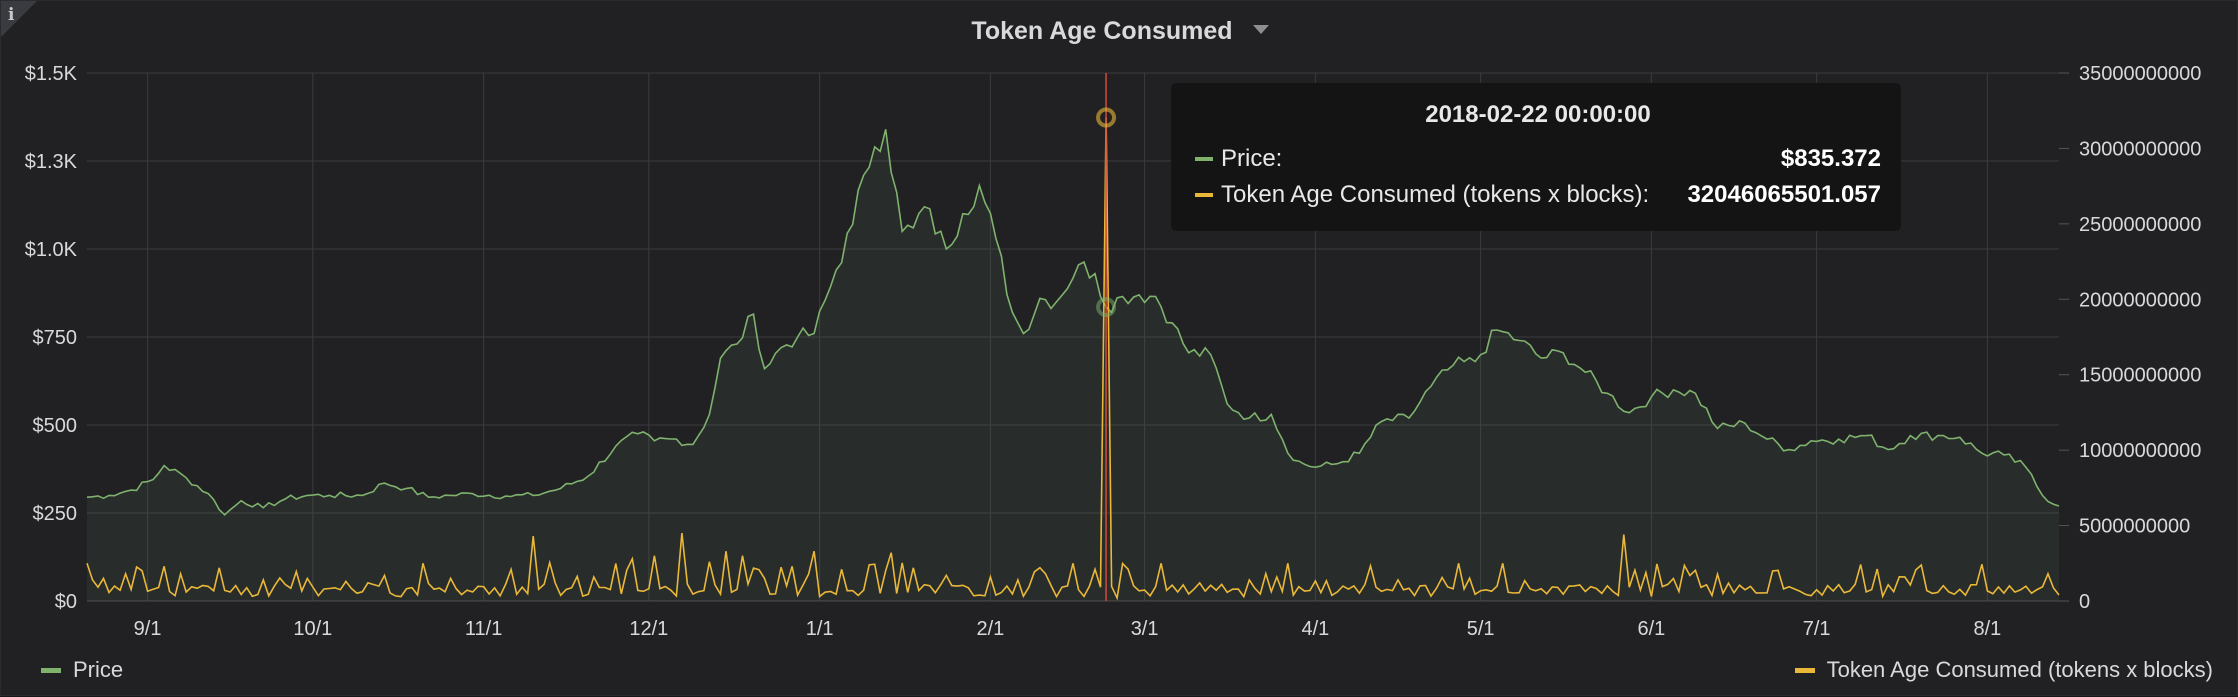 The image size is (2238, 697). What do you see at coordinates (55, 338) in the screenshot?
I see `y-left-tick-label: $750` at bounding box center [55, 338].